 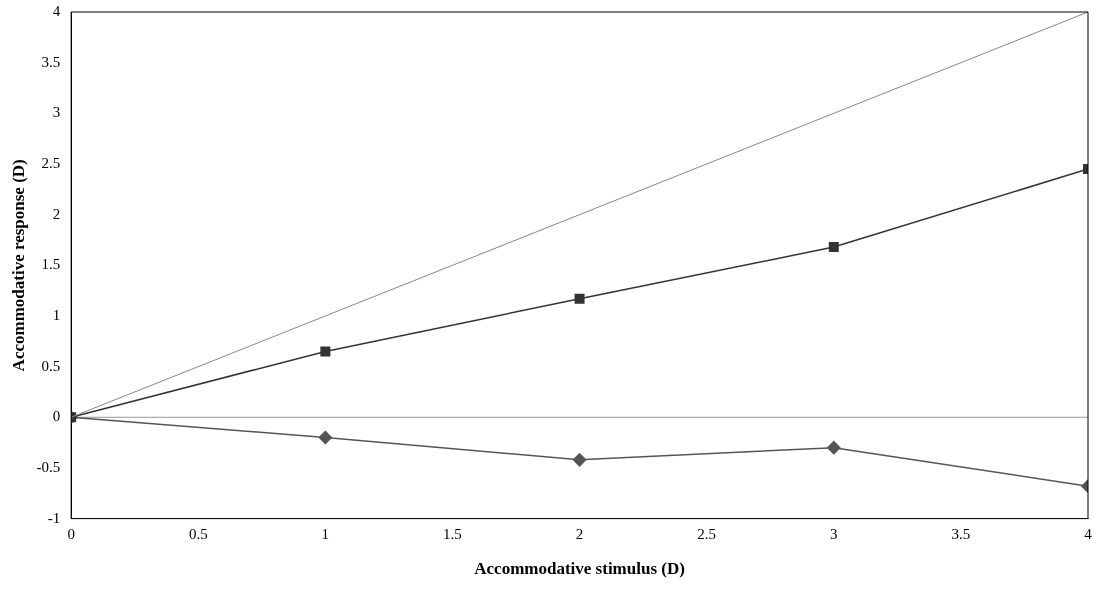 What do you see at coordinates (51, 264) in the screenshot?
I see `y-tick-label: 1.5` at bounding box center [51, 264].